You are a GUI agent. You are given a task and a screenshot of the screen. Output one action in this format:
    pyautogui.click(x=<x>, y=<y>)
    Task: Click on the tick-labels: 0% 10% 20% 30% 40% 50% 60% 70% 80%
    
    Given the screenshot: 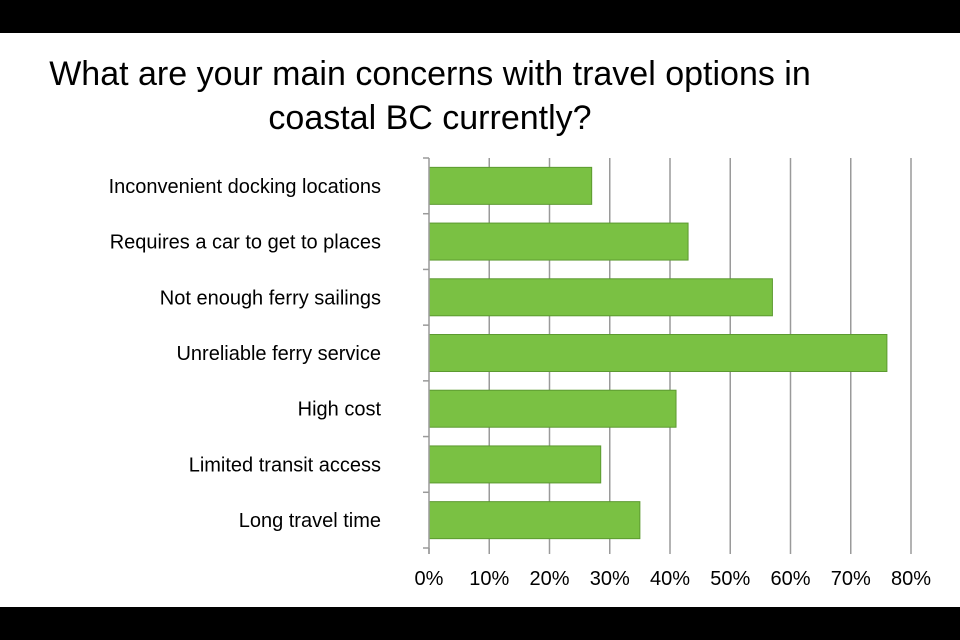 What is the action you would take?
    pyautogui.click(x=673, y=579)
    